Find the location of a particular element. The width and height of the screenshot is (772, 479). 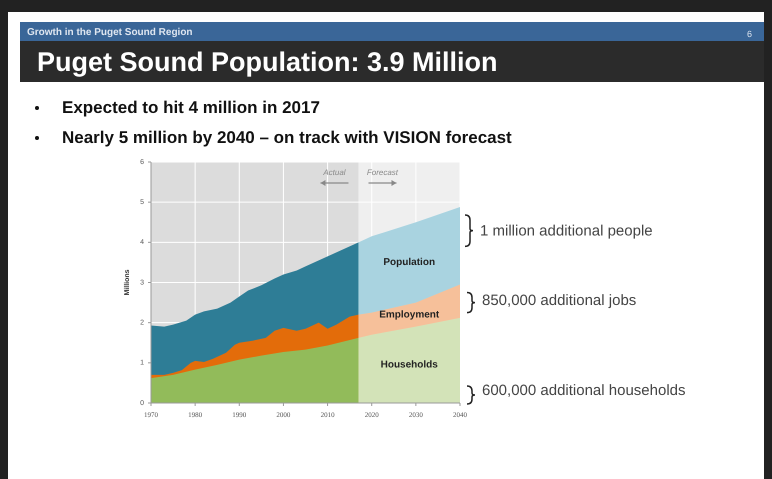

chart-subtitle: Growth in the Puget Sound Region is located at coordinates (110, 32).